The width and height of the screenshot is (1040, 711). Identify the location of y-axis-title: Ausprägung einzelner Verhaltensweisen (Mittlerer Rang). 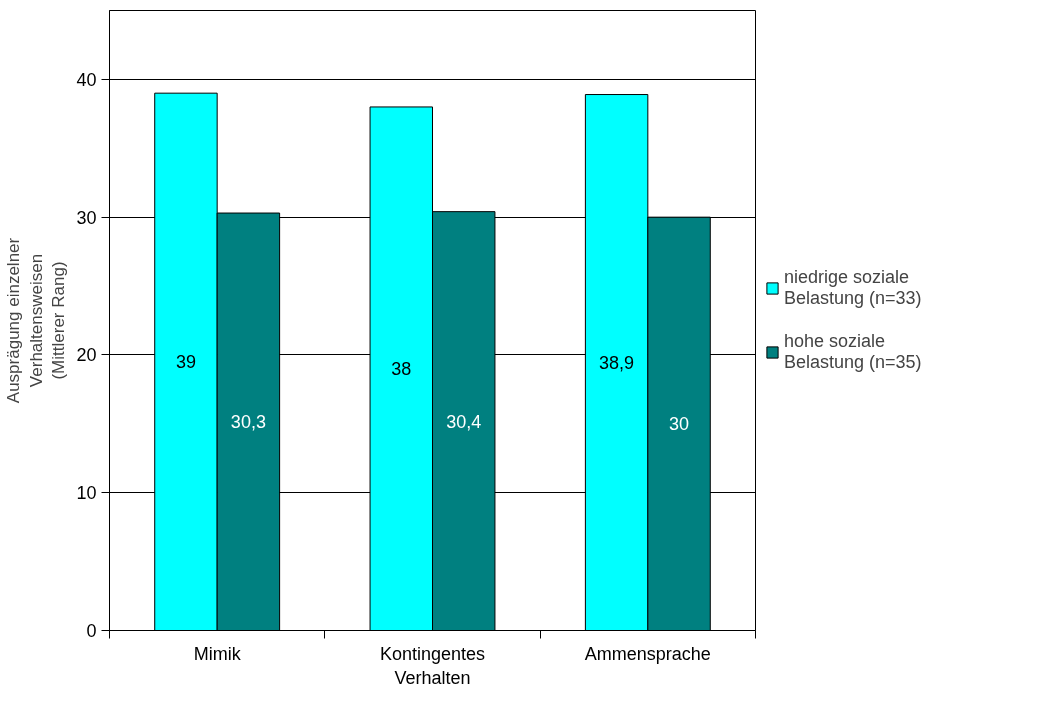
(36, 320).